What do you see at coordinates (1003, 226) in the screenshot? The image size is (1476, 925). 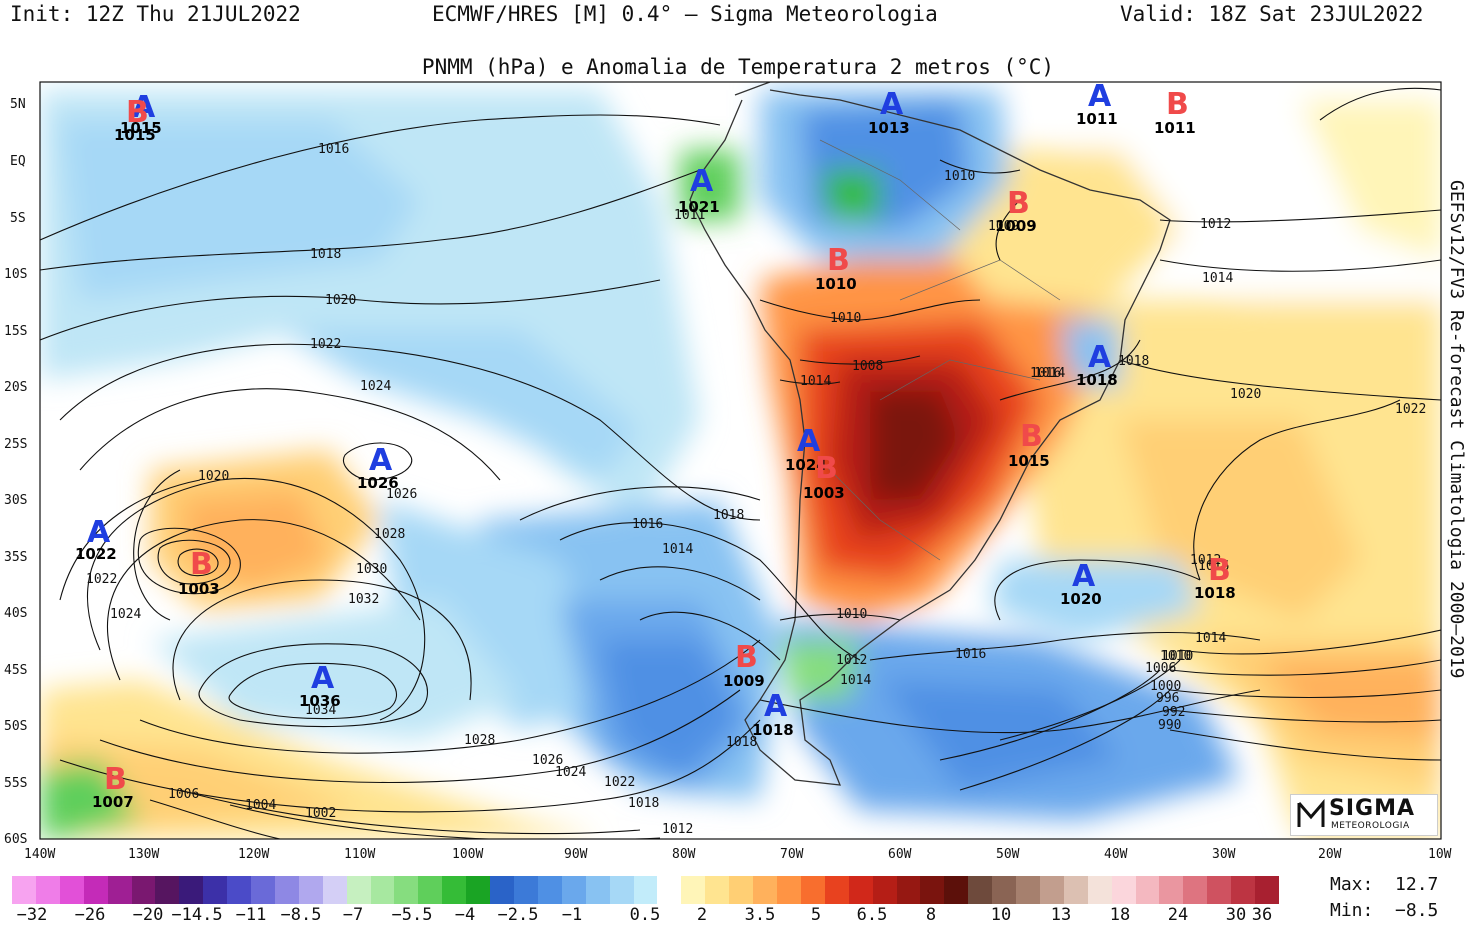 I see `isobar-label: 1009` at bounding box center [1003, 226].